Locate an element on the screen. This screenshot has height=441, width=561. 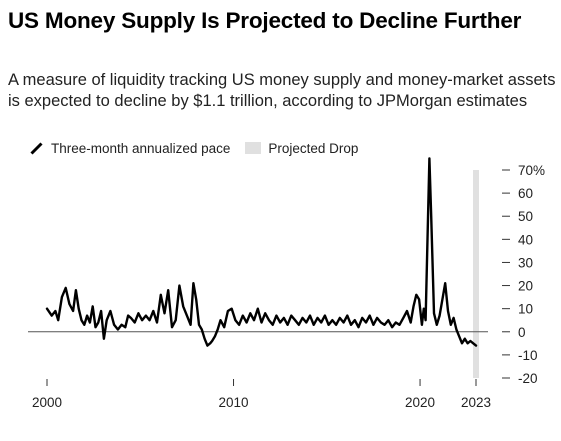
y-tick-label: 50 is located at coordinates (525, 216).